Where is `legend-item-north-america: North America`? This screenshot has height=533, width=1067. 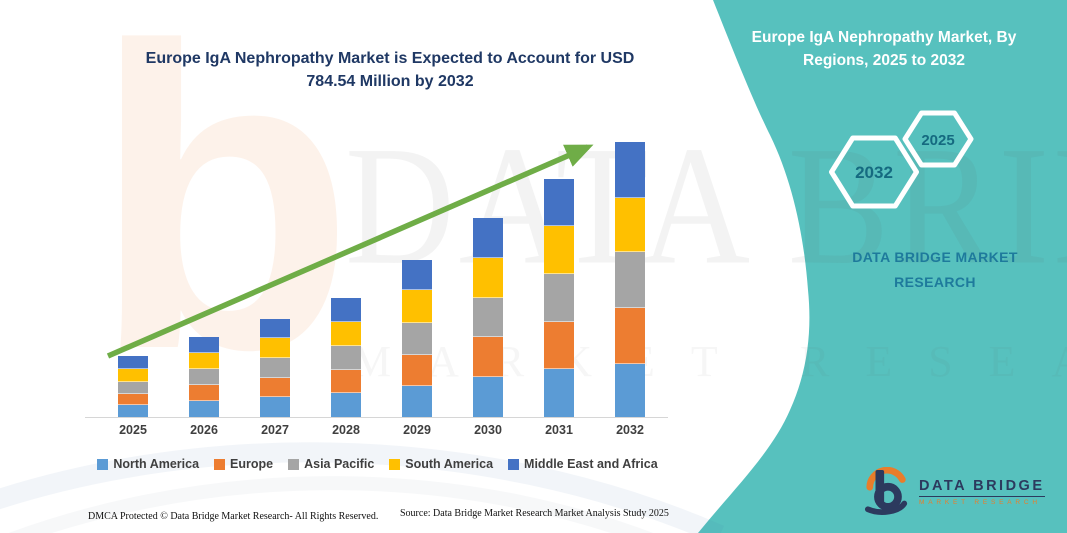
legend-item-north-america: North America is located at coordinates (148, 464).